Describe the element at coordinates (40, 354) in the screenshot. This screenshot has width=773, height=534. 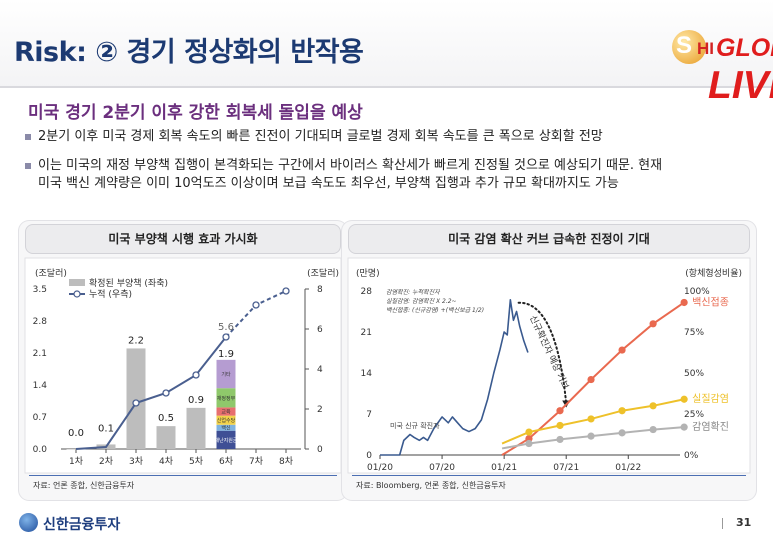
I see `left-tick-label: 2.1` at that location.